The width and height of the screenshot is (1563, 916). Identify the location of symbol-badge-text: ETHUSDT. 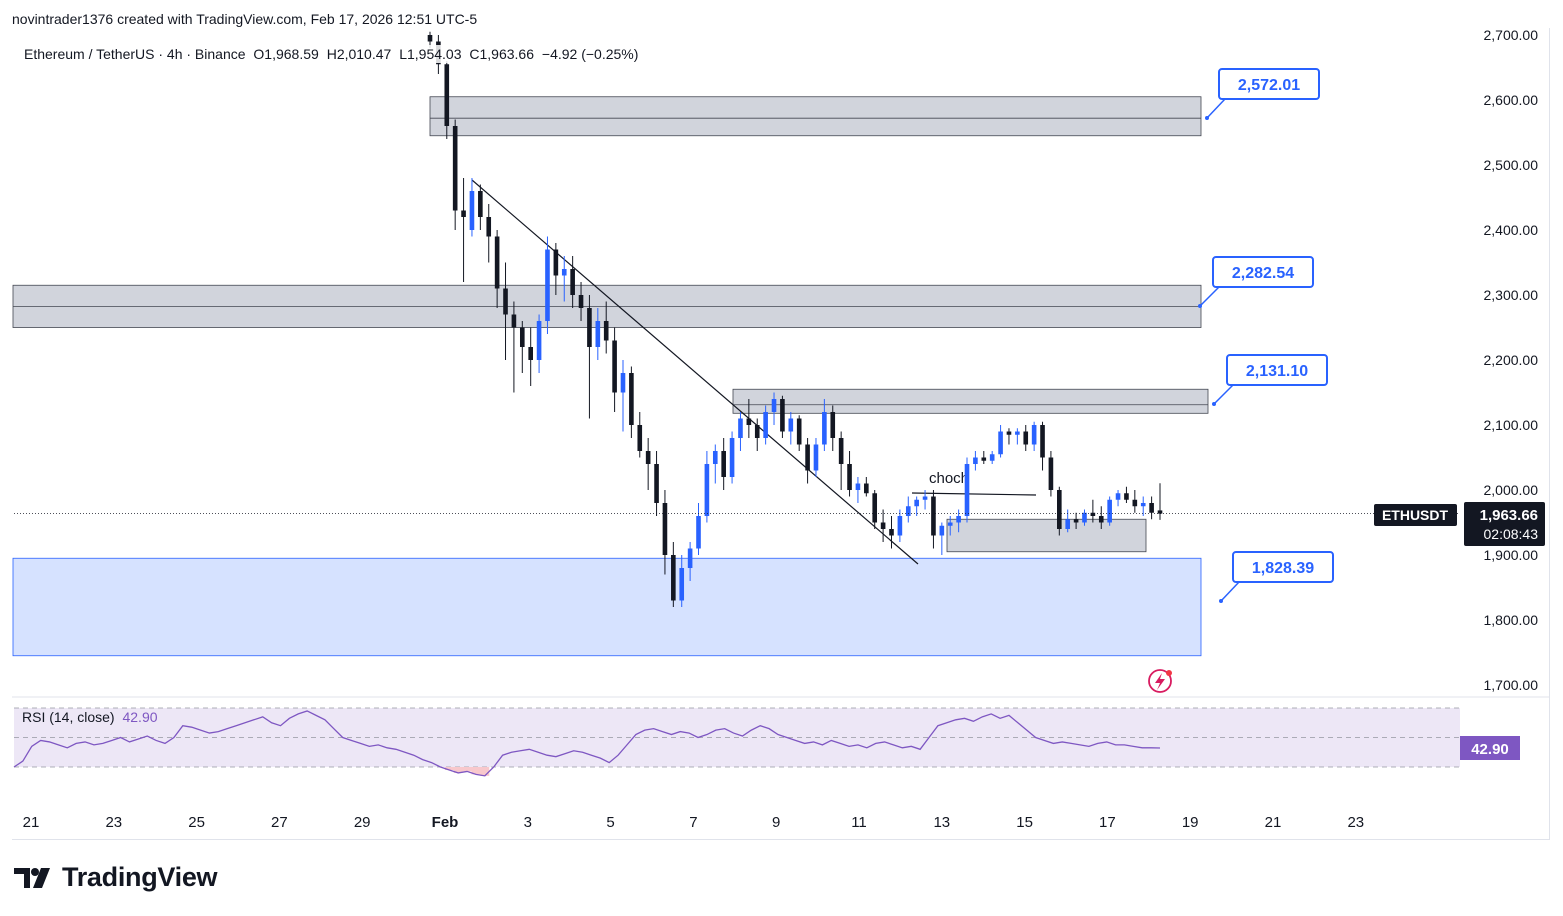
(1415, 515).